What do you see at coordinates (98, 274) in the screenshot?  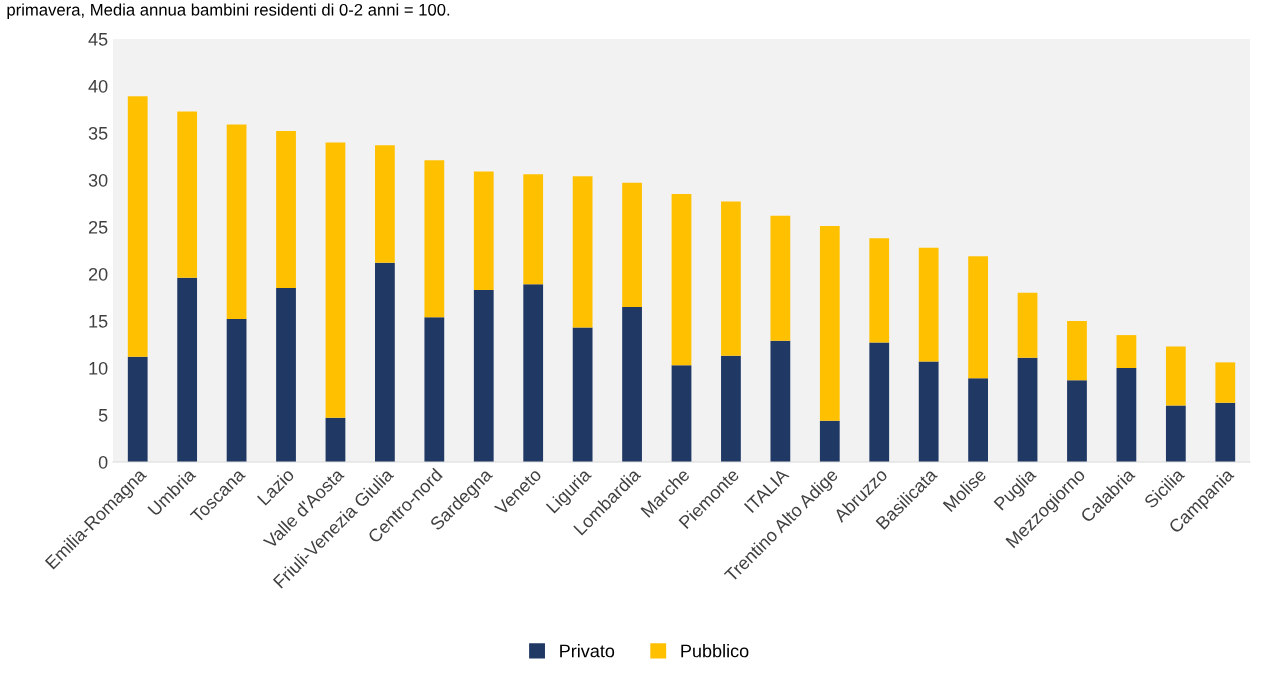 I see `y-tick-label: 20` at bounding box center [98, 274].